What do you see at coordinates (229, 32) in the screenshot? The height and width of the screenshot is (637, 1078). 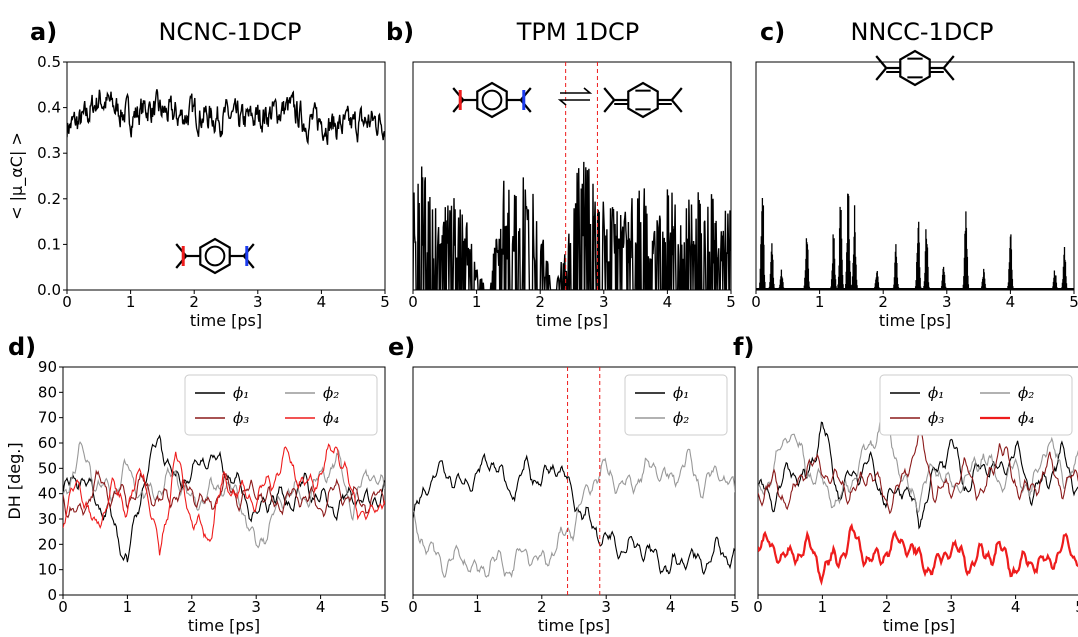 I see `panel-title: NCNC-1DCP` at bounding box center [229, 32].